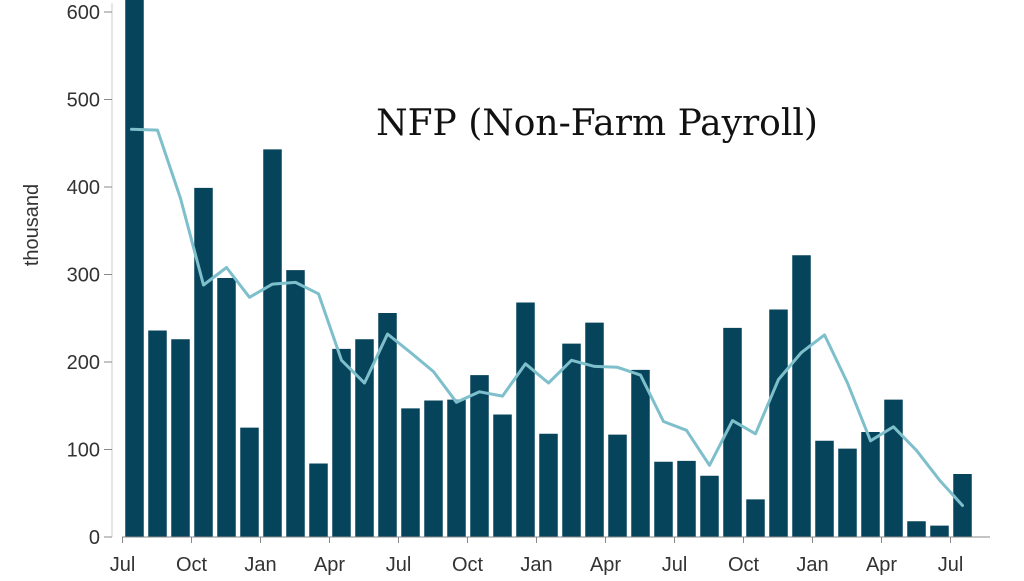 This screenshot has width=1024, height=581. What do you see at coordinates (83, 101) in the screenshot?
I see `y-tick-label: 500` at bounding box center [83, 101].